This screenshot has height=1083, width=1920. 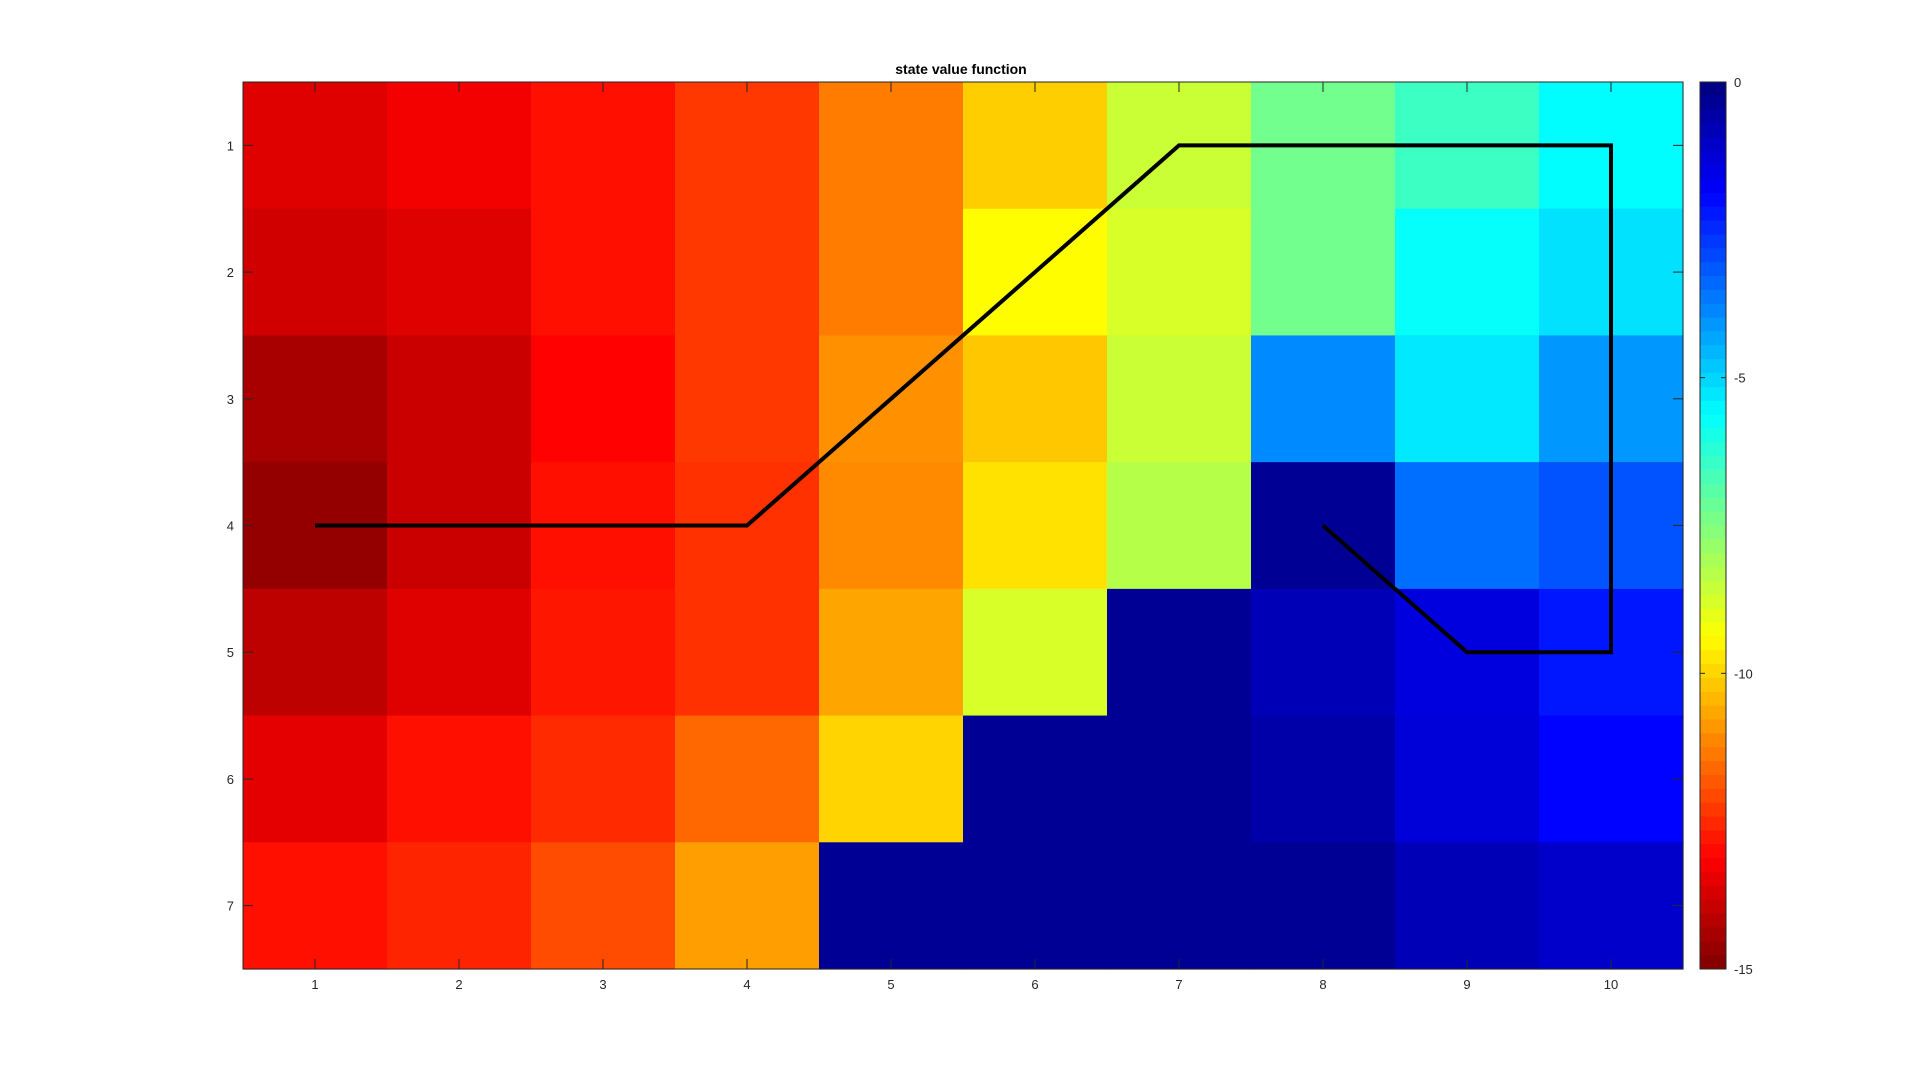 I want to click on y-tick-label: 1, so click(x=230, y=145).